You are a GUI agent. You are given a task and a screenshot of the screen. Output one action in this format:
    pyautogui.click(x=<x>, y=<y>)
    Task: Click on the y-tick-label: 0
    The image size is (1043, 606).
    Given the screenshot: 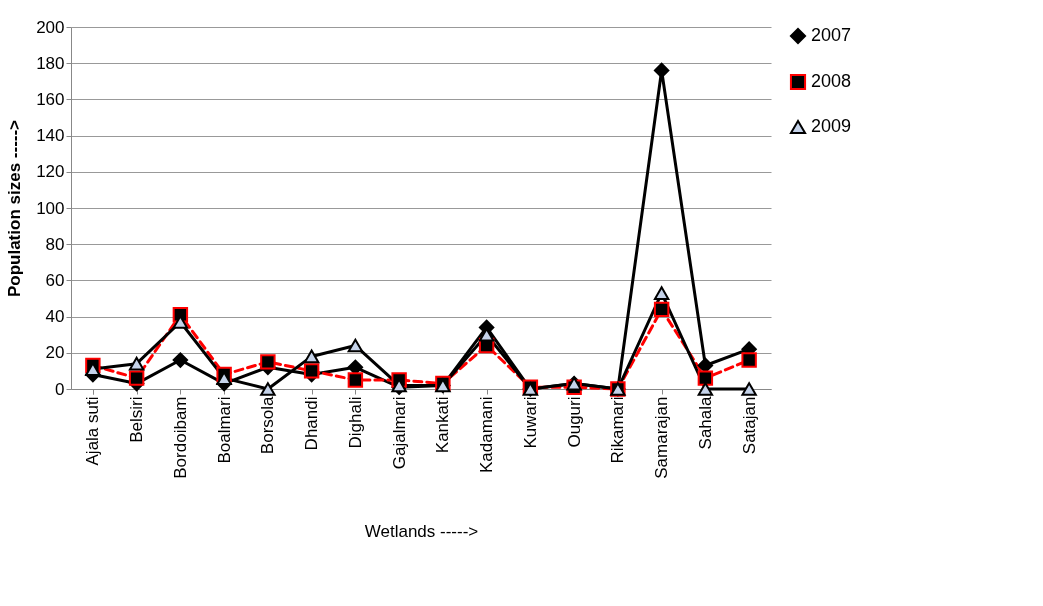 What is the action you would take?
    pyautogui.click(x=60, y=389)
    